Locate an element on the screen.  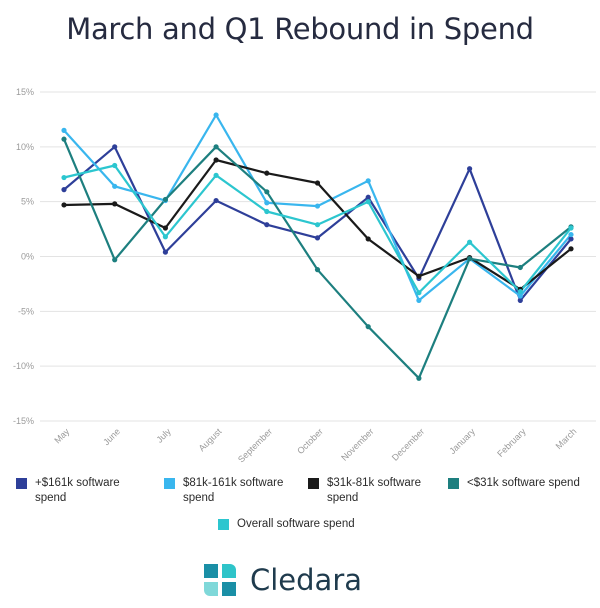
x-tick-label: November is located at coordinates (357, 444).